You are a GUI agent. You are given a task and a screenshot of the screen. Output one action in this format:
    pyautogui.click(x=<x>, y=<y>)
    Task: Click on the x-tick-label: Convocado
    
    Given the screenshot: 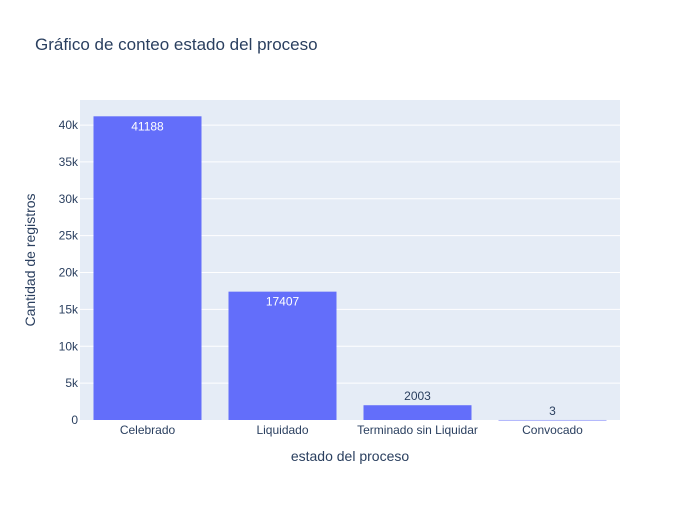 What is the action you would take?
    pyautogui.click(x=552, y=430)
    